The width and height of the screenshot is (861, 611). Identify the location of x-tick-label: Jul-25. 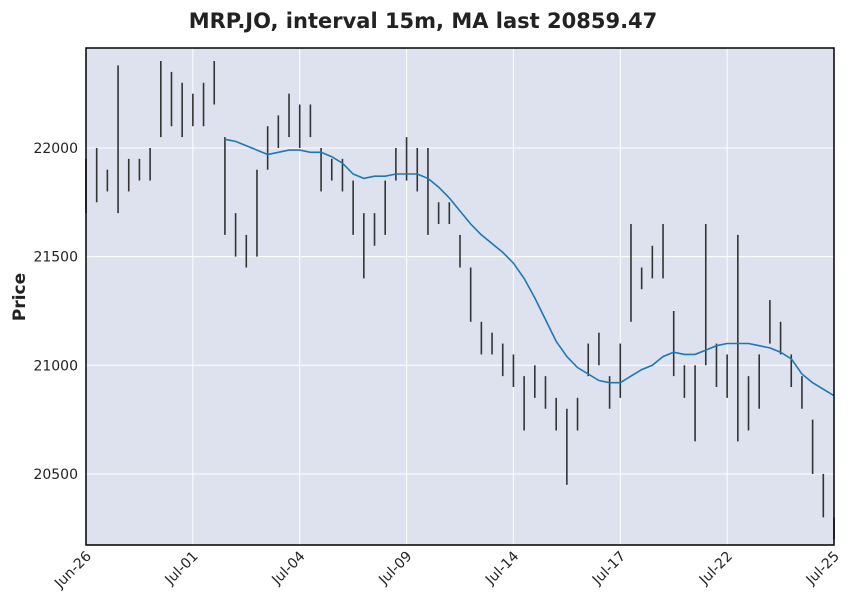
(823, 569).